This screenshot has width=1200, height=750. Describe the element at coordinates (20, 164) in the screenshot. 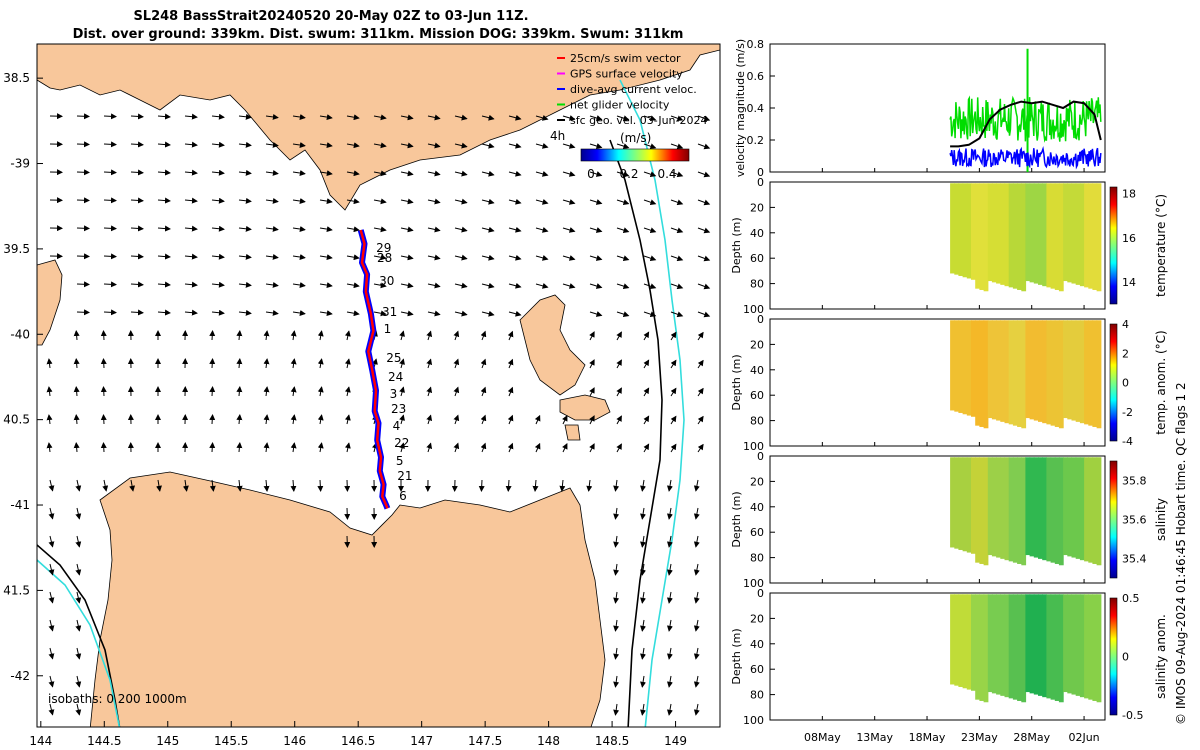

I see `map-y-tick-label: -39` at that location.